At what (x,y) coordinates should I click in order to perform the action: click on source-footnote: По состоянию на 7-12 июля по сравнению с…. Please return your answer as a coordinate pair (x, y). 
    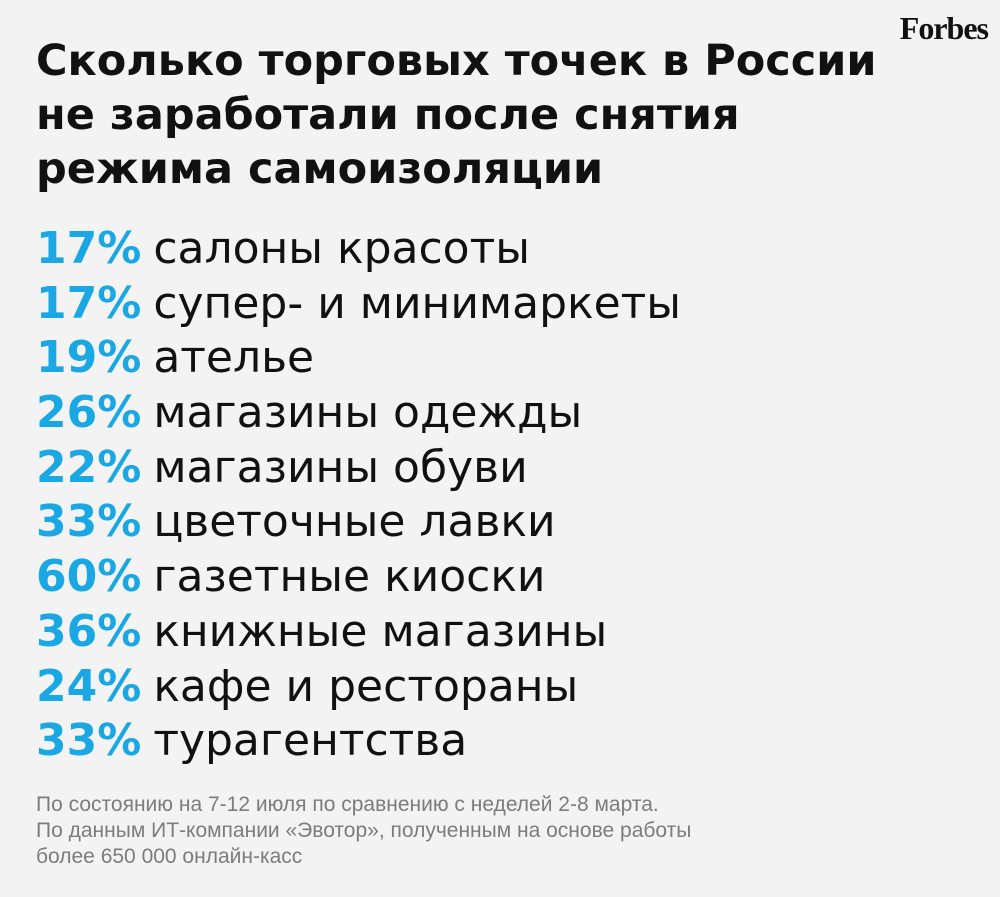
    Looking at the image, I should click on (486, 831).